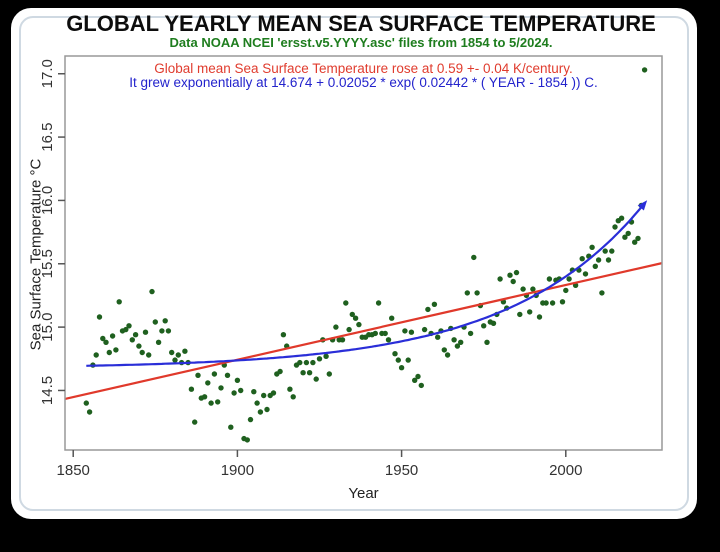 The height and width of the screenshot is (552, 720). Describe the element at coordinates (47, 200) in the screenshot. I see `y-tick-label: 16.0` at that location.